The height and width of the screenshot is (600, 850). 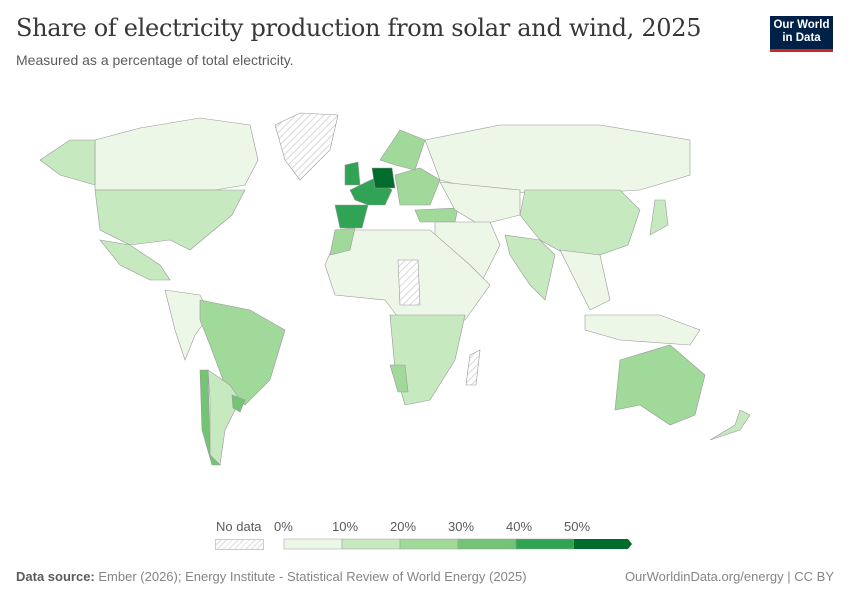 I want to click on country-morocco, so click(x=342, y=241).